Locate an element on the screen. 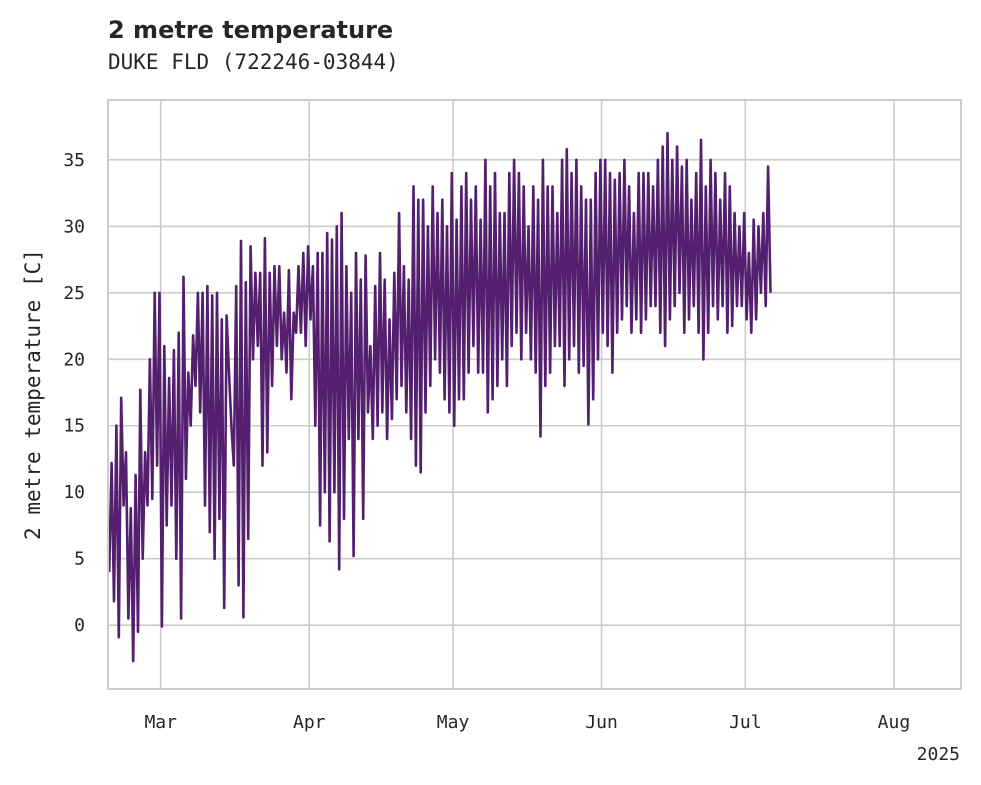  y-tick-label: 0 is located at coordinates (79, 625).